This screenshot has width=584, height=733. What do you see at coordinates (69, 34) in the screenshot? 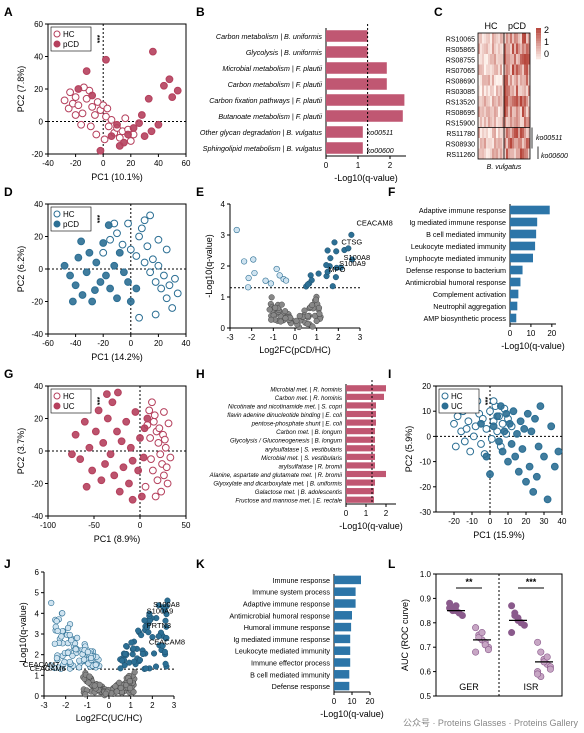
I see `legend-label: HC` at bounding box center [69, 34].